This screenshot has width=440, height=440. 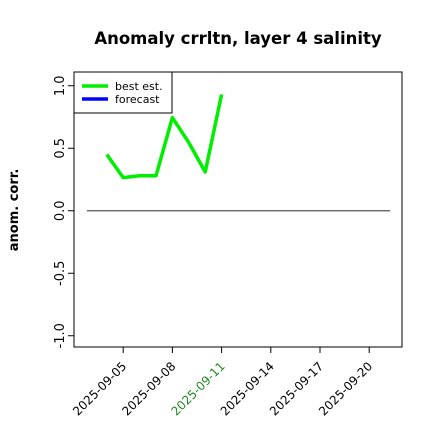 I want to click on y-tick-label: -0.5, so click(x=60, y=273).